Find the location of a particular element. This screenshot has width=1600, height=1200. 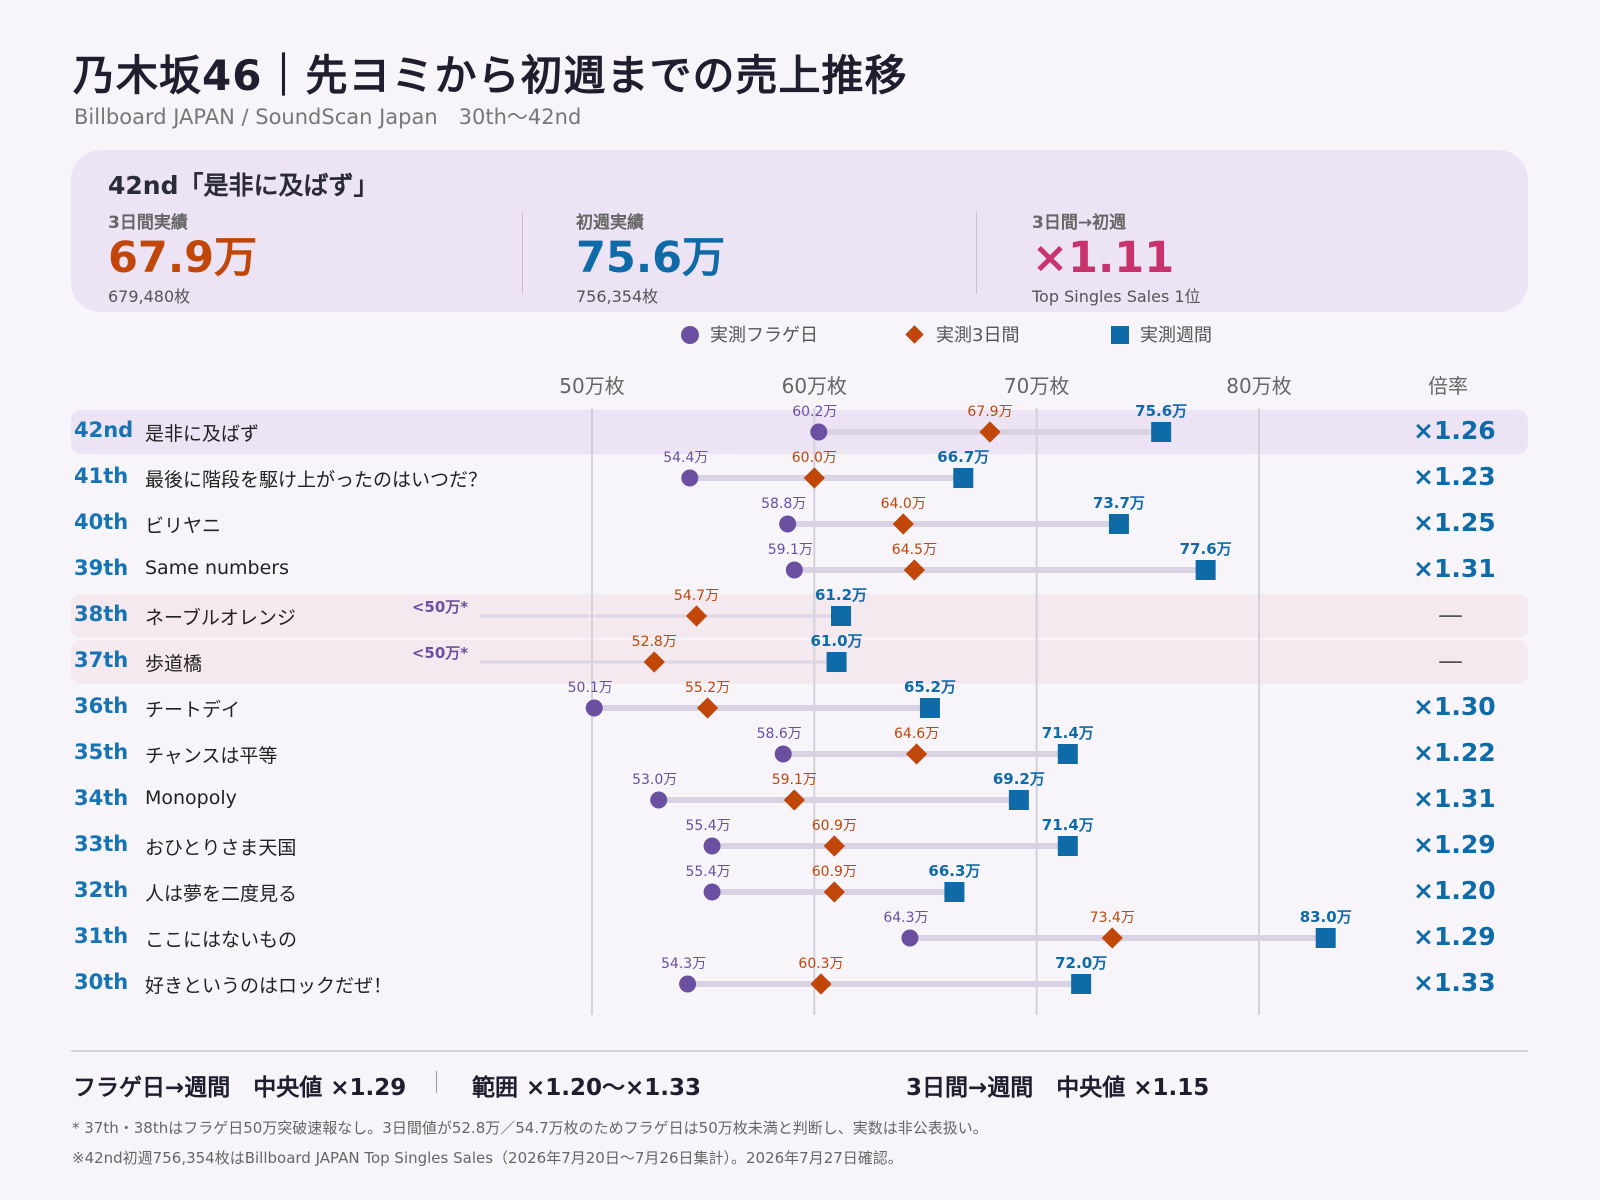

flag-data-label: 50.1万 is located at coordinates (590, 688).